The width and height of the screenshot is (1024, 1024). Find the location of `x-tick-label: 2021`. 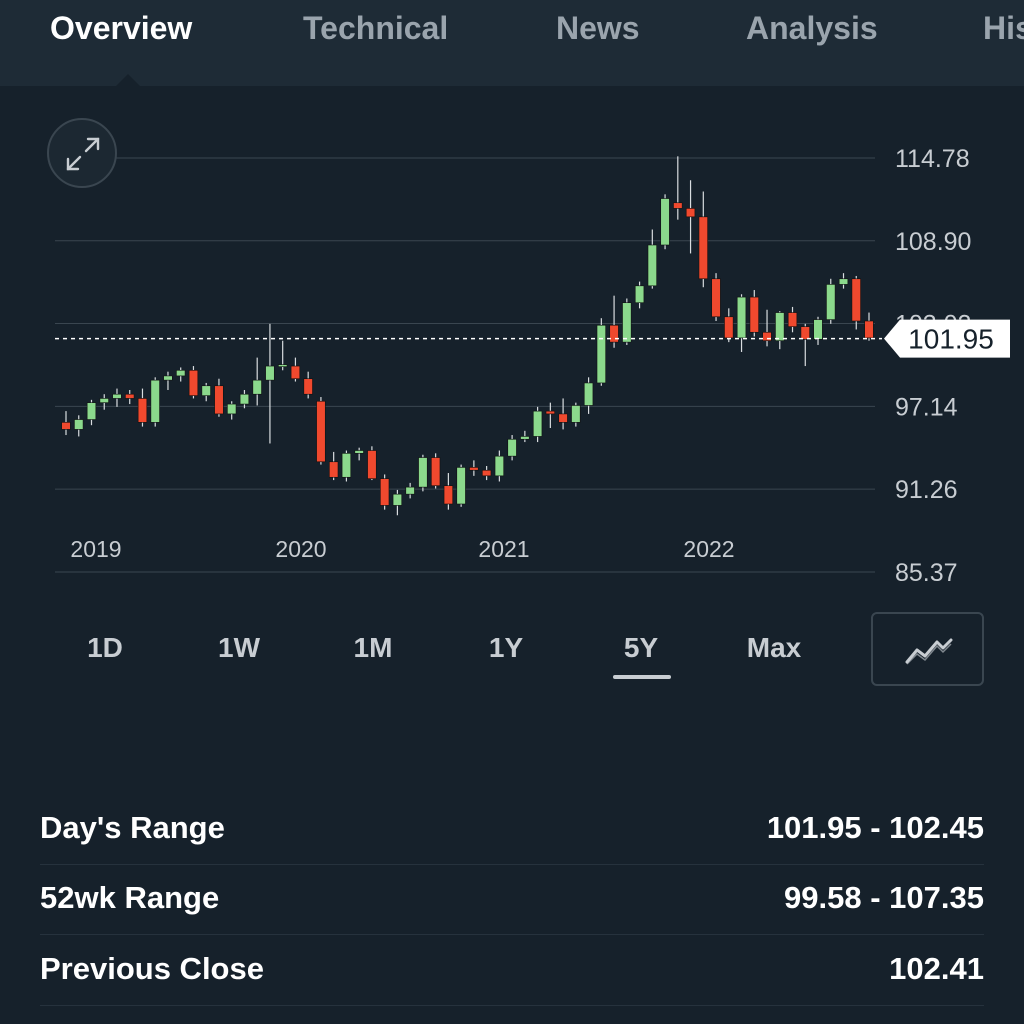

x-tick-label: 2021 is located at coordinates (503, 549).